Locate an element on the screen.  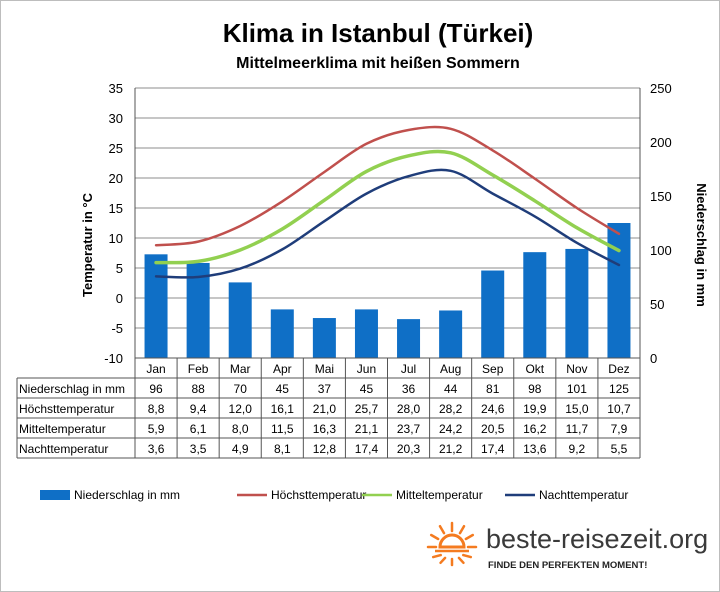
legend-swatch is located at coordinates (55, 495).